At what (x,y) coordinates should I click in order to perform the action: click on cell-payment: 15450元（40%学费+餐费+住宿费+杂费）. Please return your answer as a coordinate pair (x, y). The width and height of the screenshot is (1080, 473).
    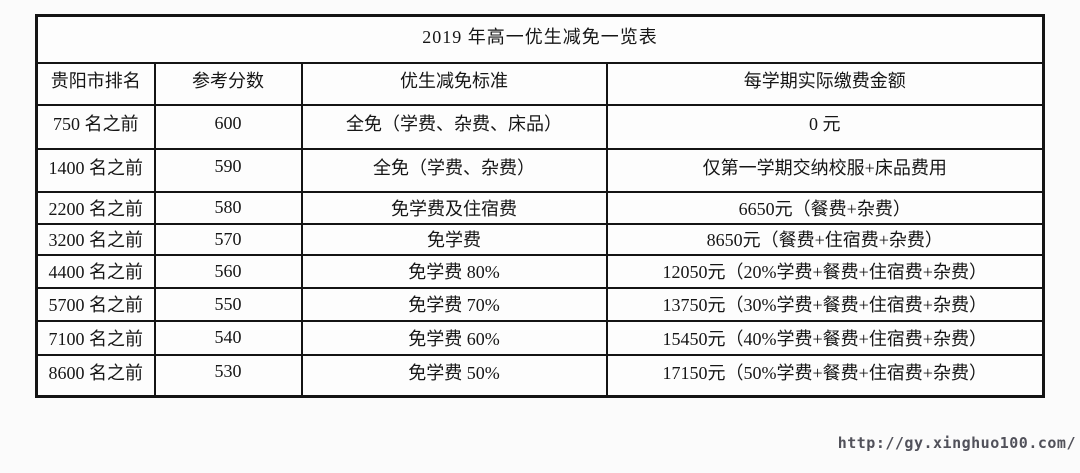
    Looking at the image, I should click on (825, 337).